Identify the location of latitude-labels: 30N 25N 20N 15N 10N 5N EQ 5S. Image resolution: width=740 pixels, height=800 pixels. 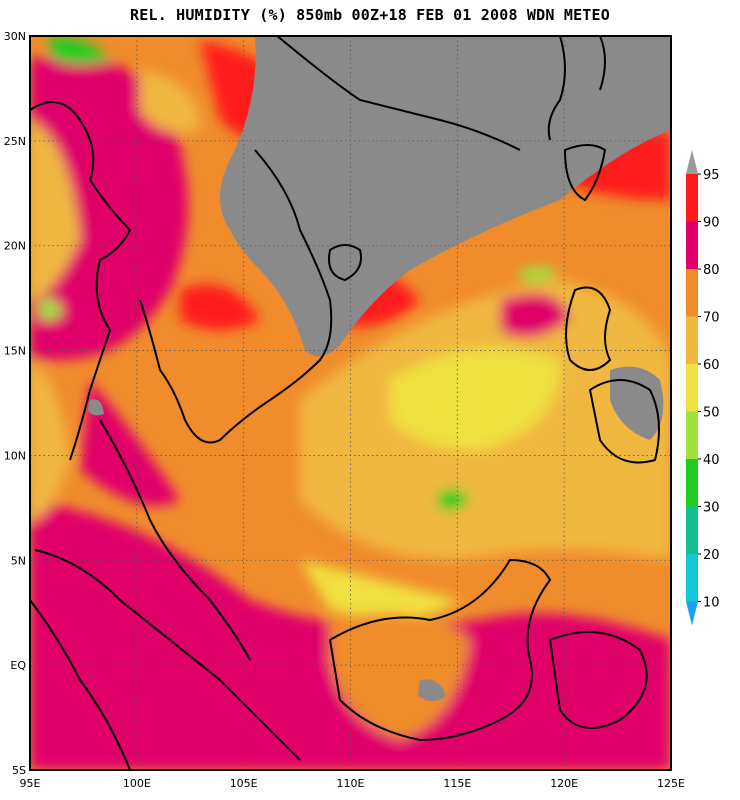
(15, 403).